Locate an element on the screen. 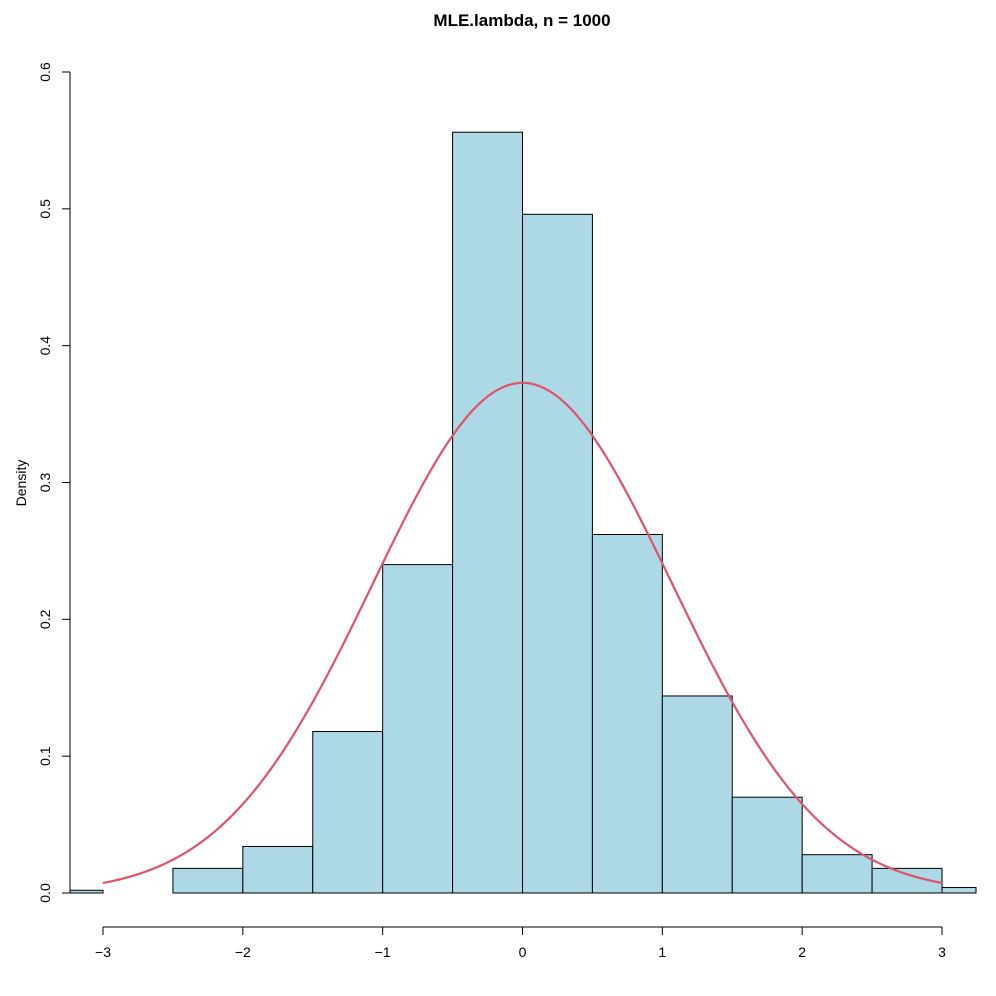 The height and width of the screenshot is (996, 996). x-tick-label: 0 is located at coordinates (523, 952).